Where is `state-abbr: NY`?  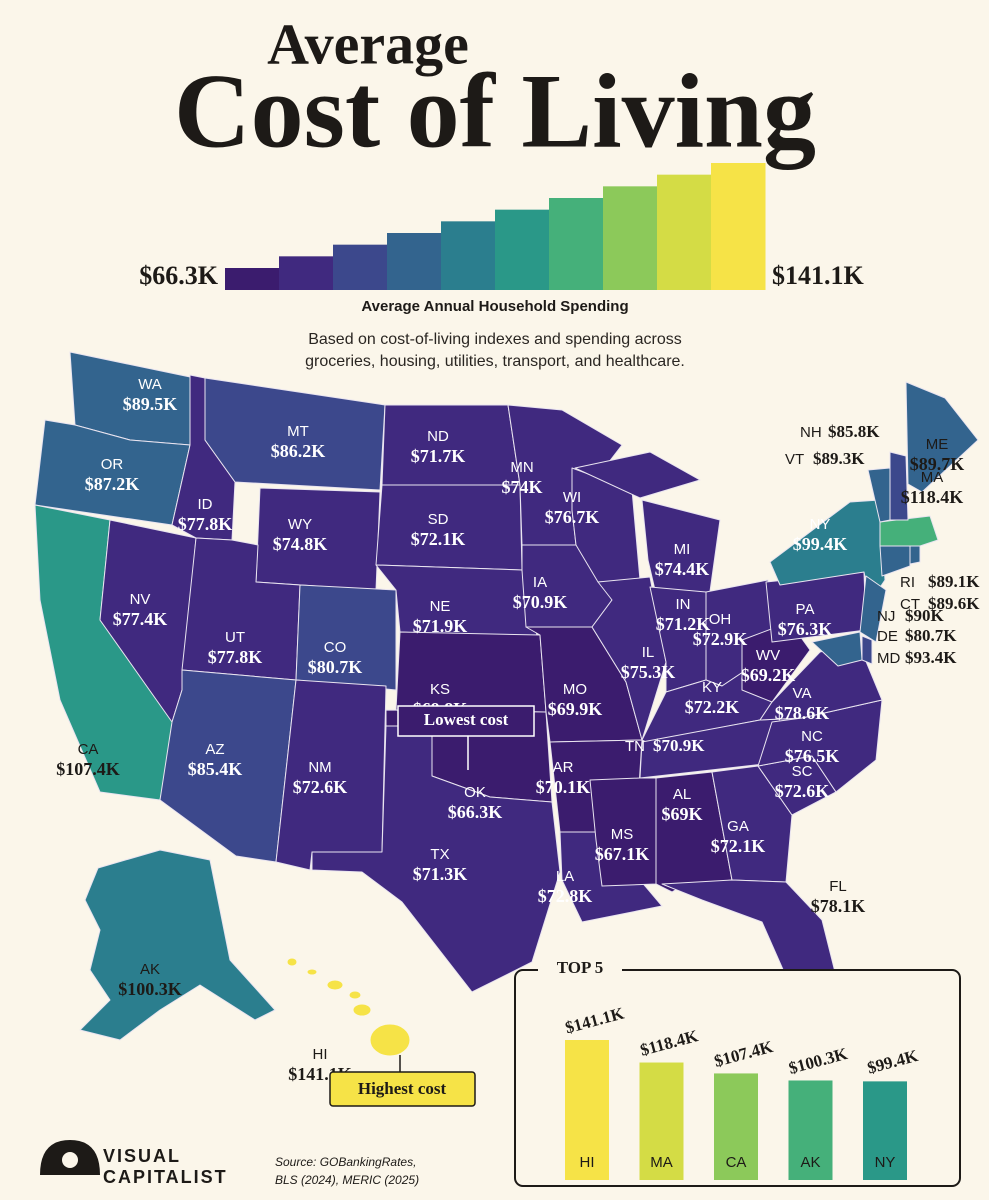 state-abbr: NY is located at coordinates (820, 524).